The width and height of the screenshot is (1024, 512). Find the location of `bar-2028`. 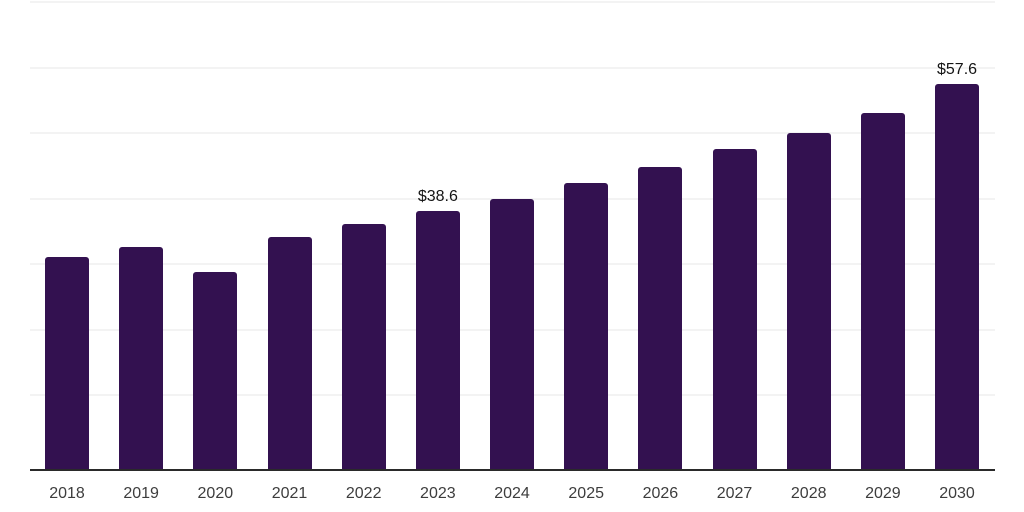

bar-2028 is located at coordinates (808, 301).